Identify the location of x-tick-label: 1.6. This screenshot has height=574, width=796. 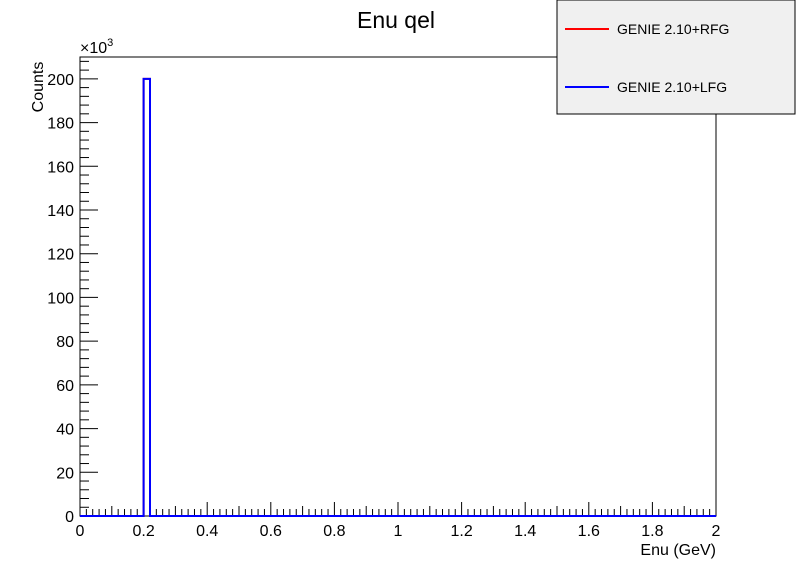
(589, 531).